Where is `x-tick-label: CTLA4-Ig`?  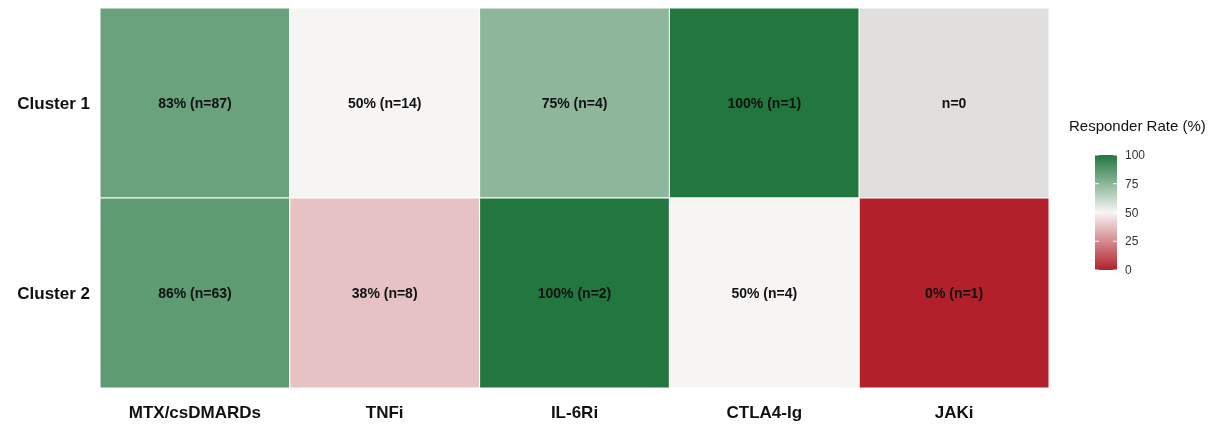
x-tick-label: CTLA4-Ig is located at coordinates (764, 412).